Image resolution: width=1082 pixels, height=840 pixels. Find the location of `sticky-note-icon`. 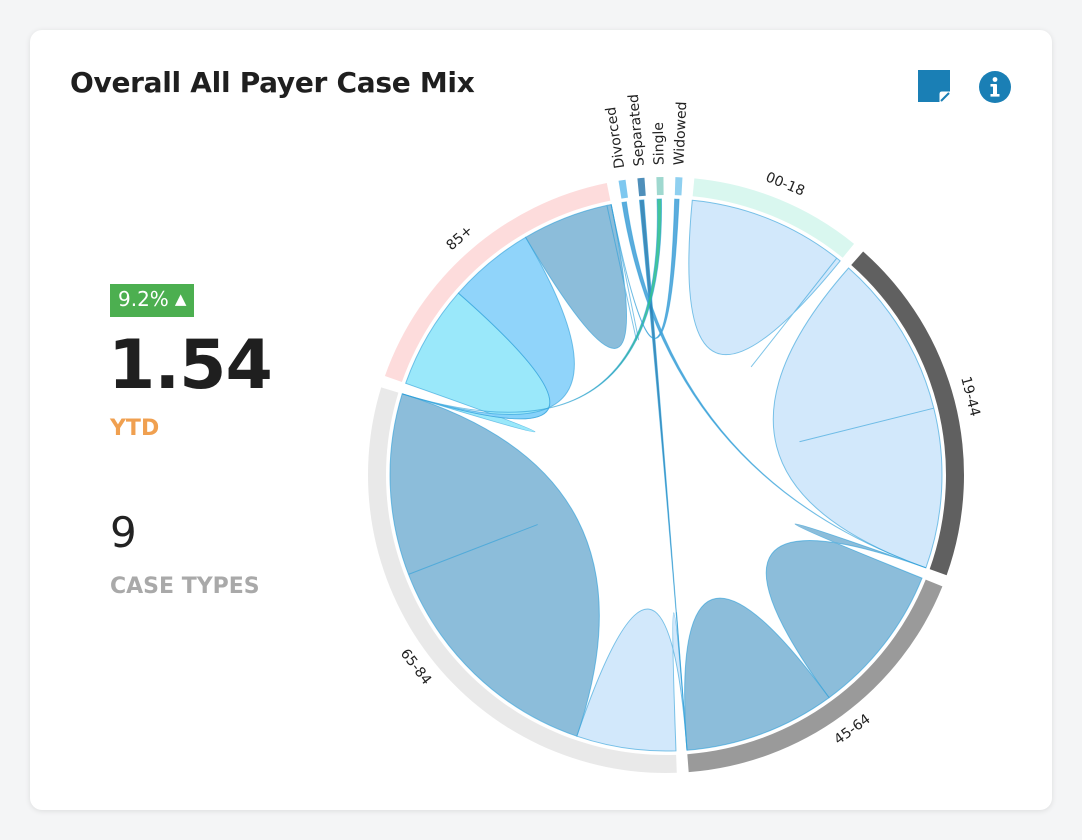

sticky-note-icon is located at coordinates (934, 86).